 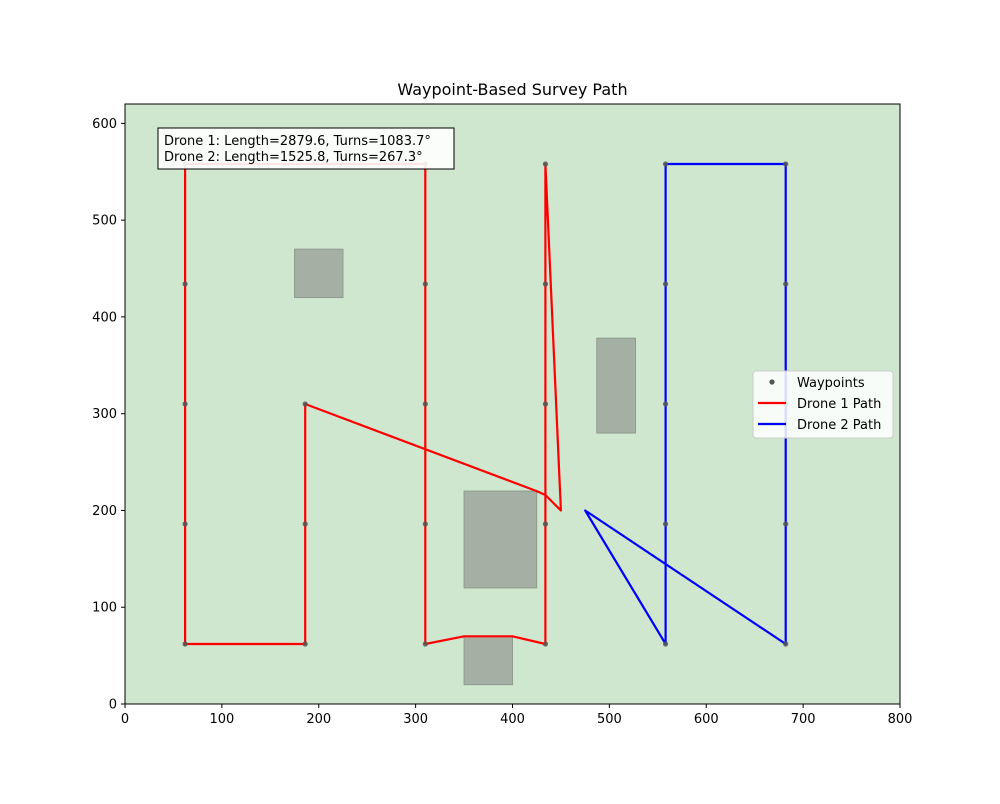 I want to click on x-tick-label: 600, so click(x=706, y=719).